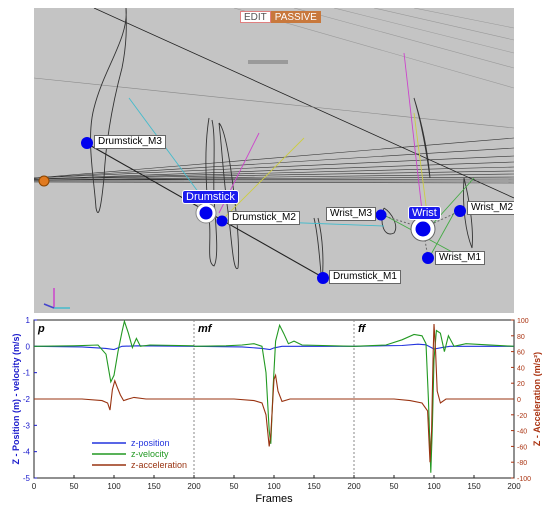 This screenshot has height=513, width=550. What do you see at coordinates (16, 398) in the screenshot?
I see `y-left-axis-label: Z - Position (m) - velocity (m/s)` at bounding box center [16, 398].